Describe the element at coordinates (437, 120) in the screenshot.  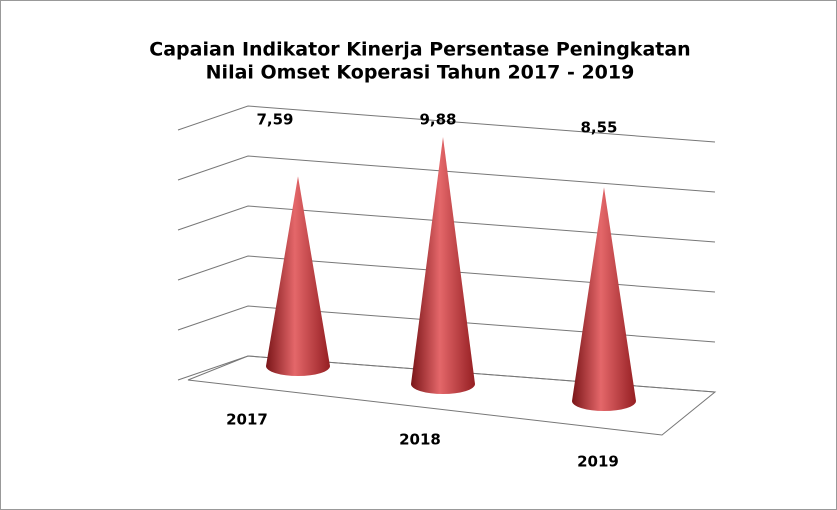
I see `value-label: 9,88` at that location.